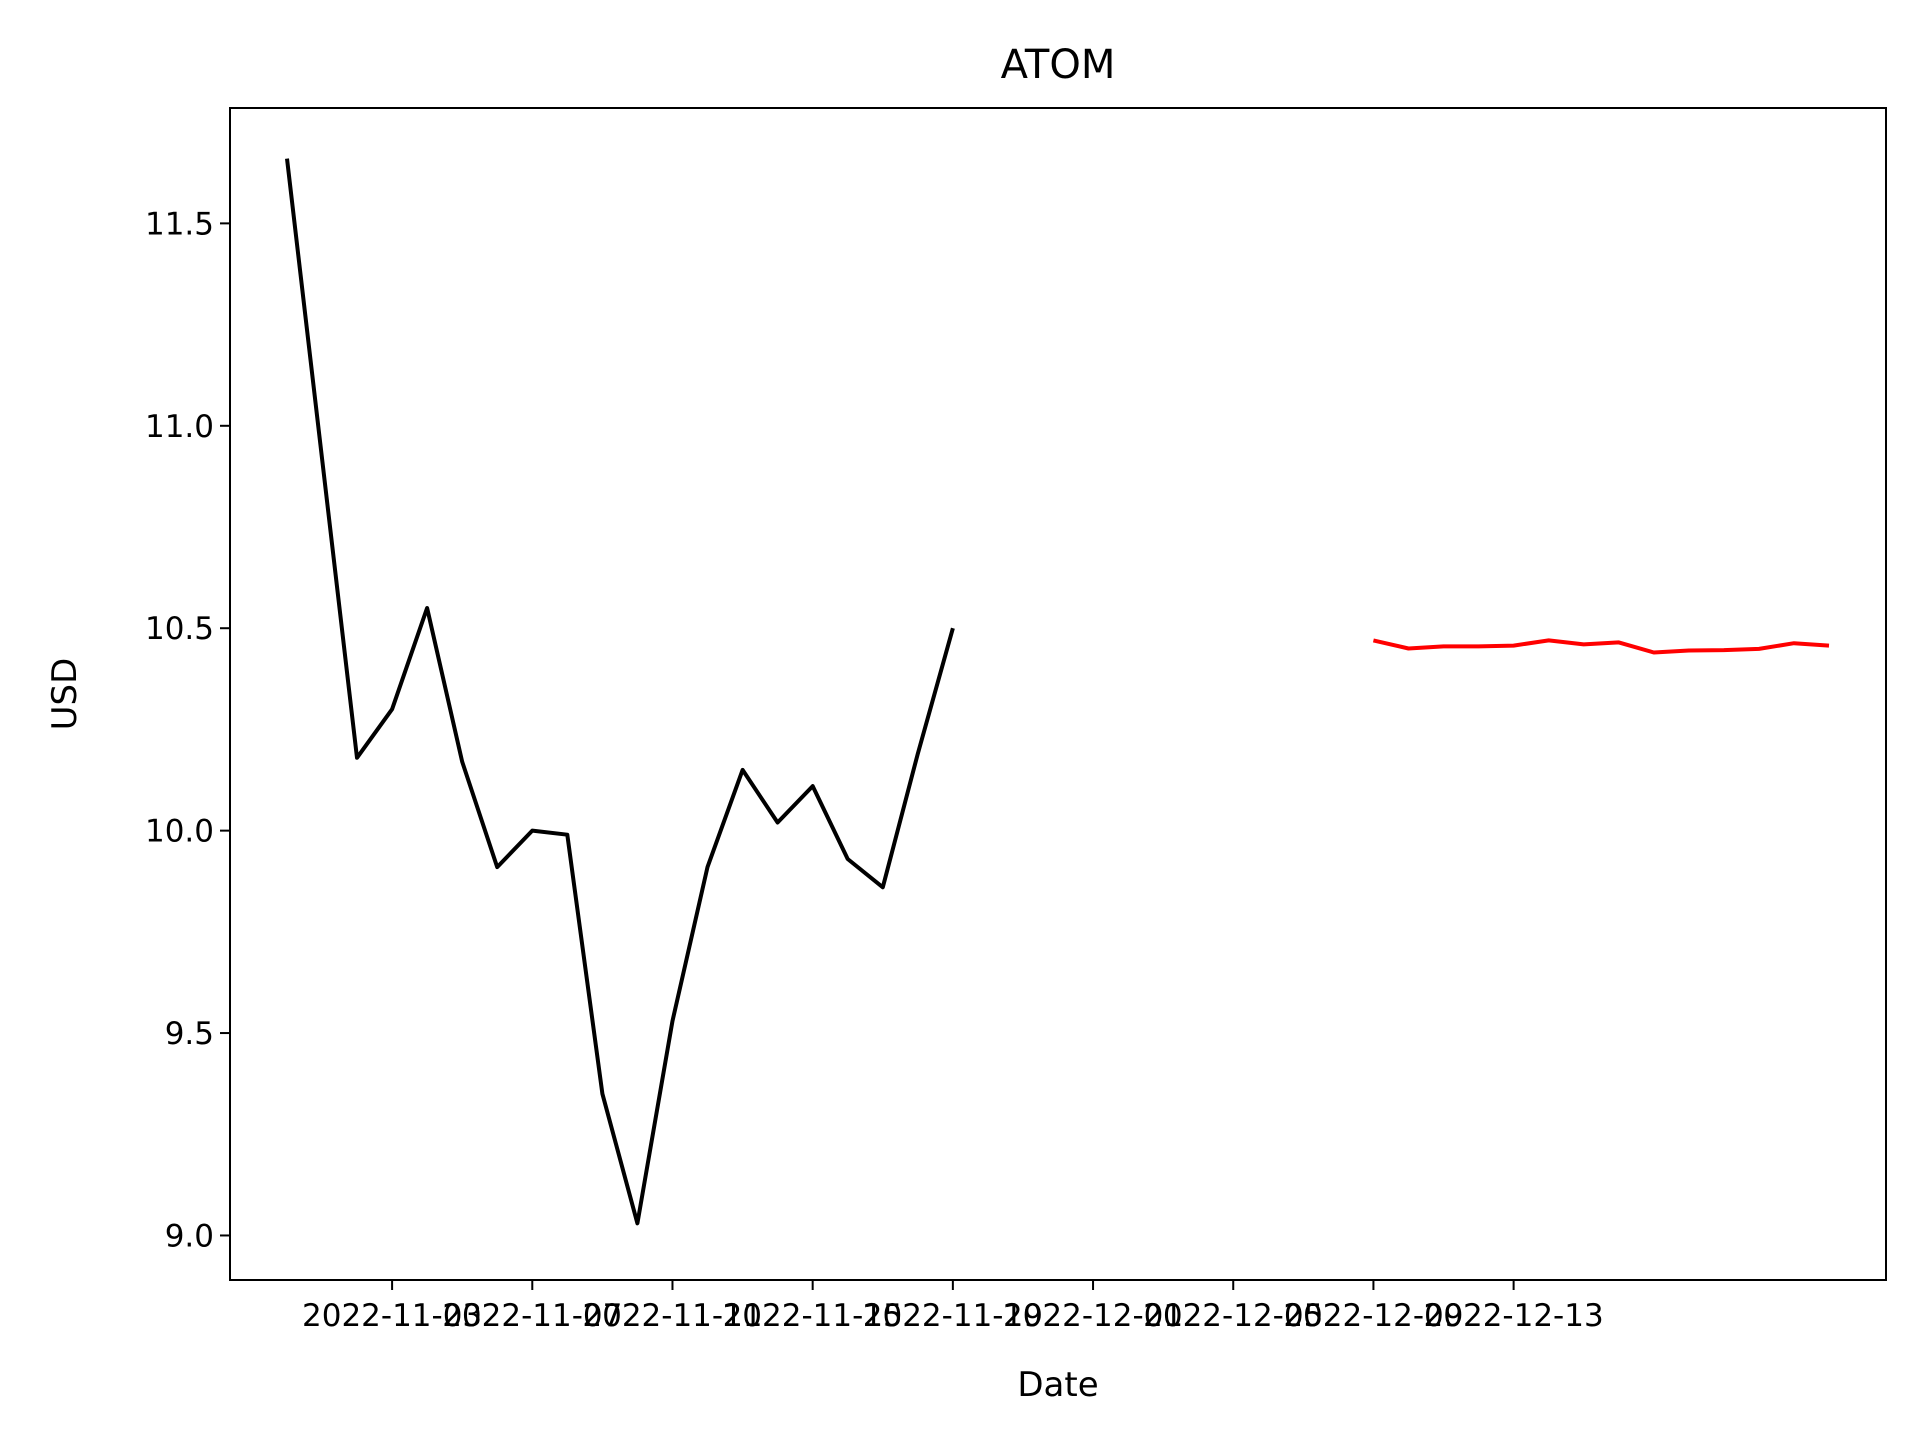  Describe the element at coordinates (813, 1316) in the screenshot. I see `x-tick-label: 2022-11-15` at that location.